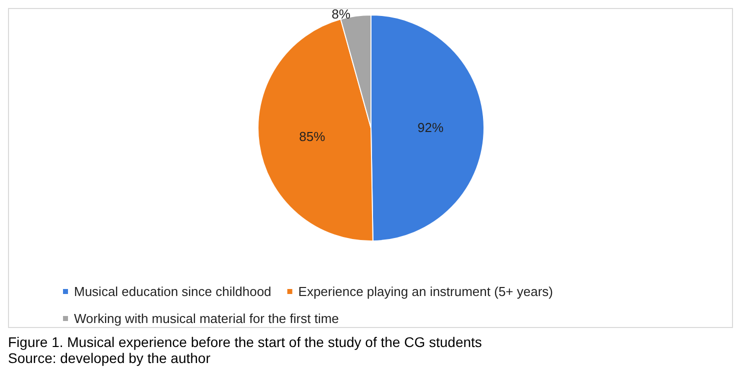 This screenshot has height=371, width=741. What do you see at coordinates (206, 318) in the screenshot?
I see `legend-label: Working with musical material for the first time` at bounding box center [206, 318].